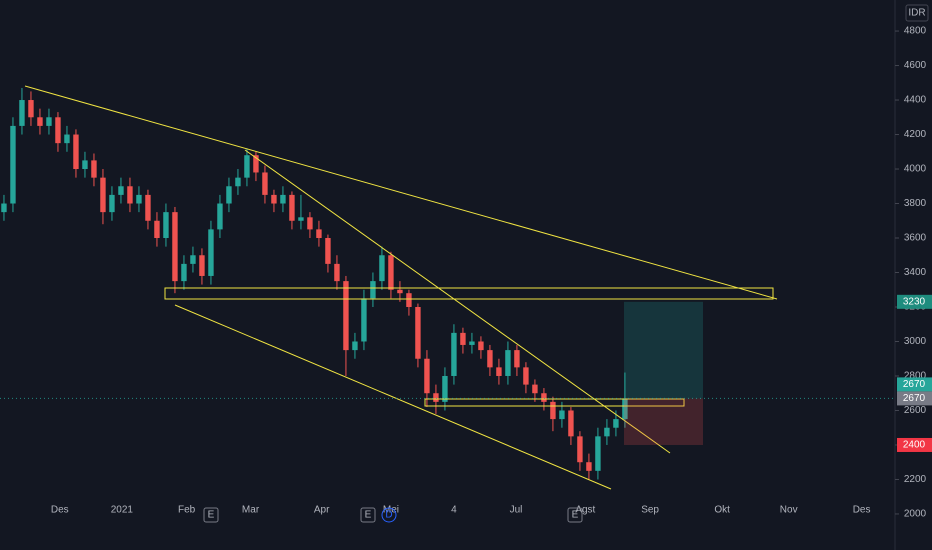 The image size is (932, 550). What do you see at coordinates (722, 510) in the screenshot?
I see `x-tick-label: Okt` at bounding box center [722, 510].